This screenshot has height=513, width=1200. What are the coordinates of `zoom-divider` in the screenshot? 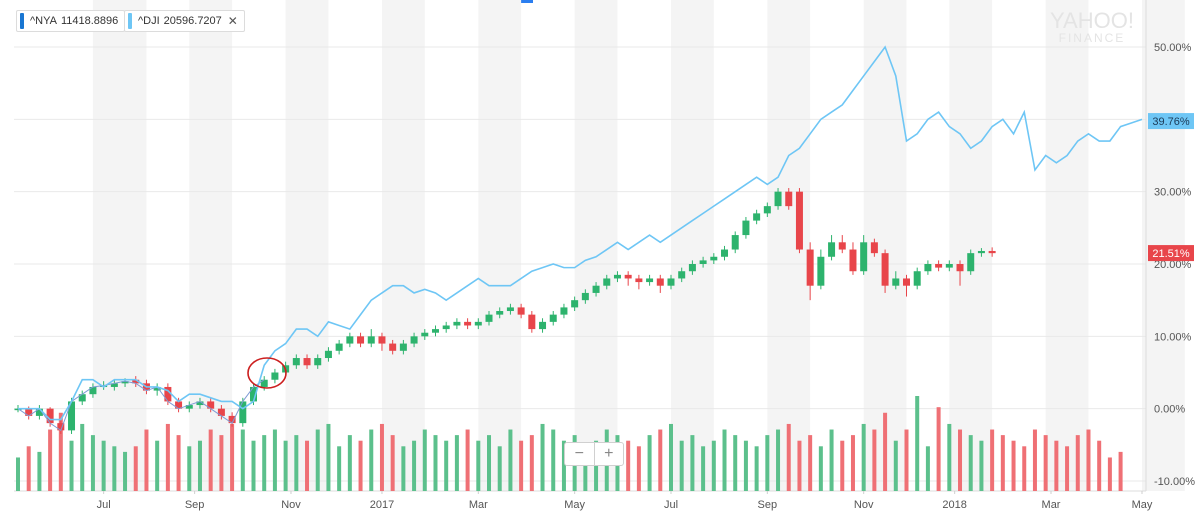 It's located at (594, 454).